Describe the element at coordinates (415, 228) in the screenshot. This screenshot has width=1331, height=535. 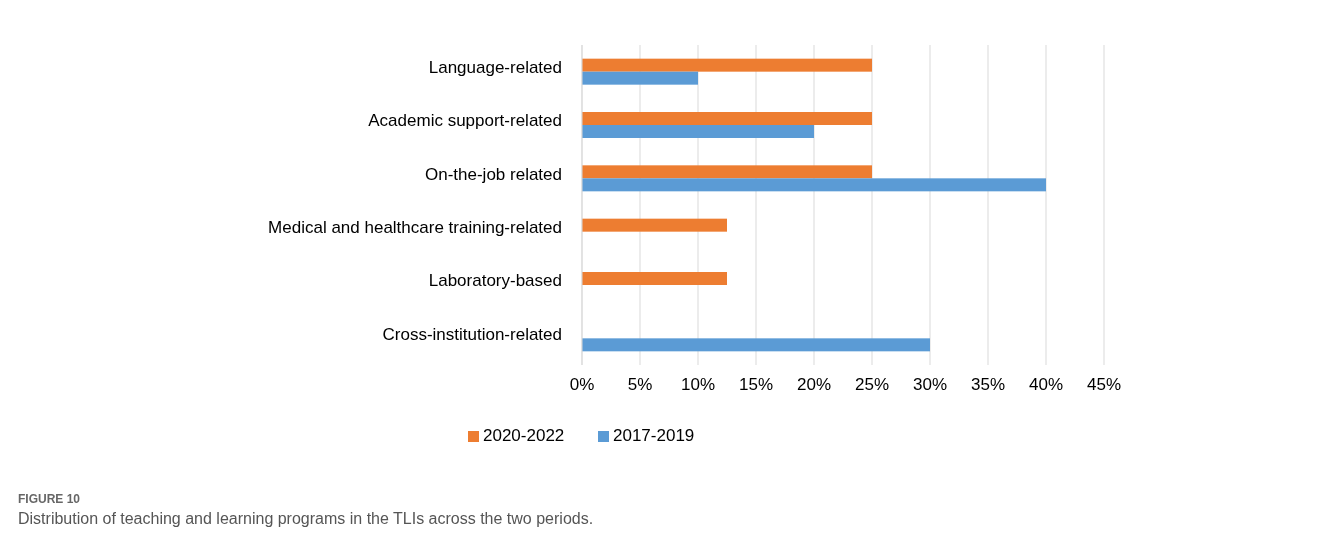
I see `y-tick-label: Medical and healthcare training-related` at that location.